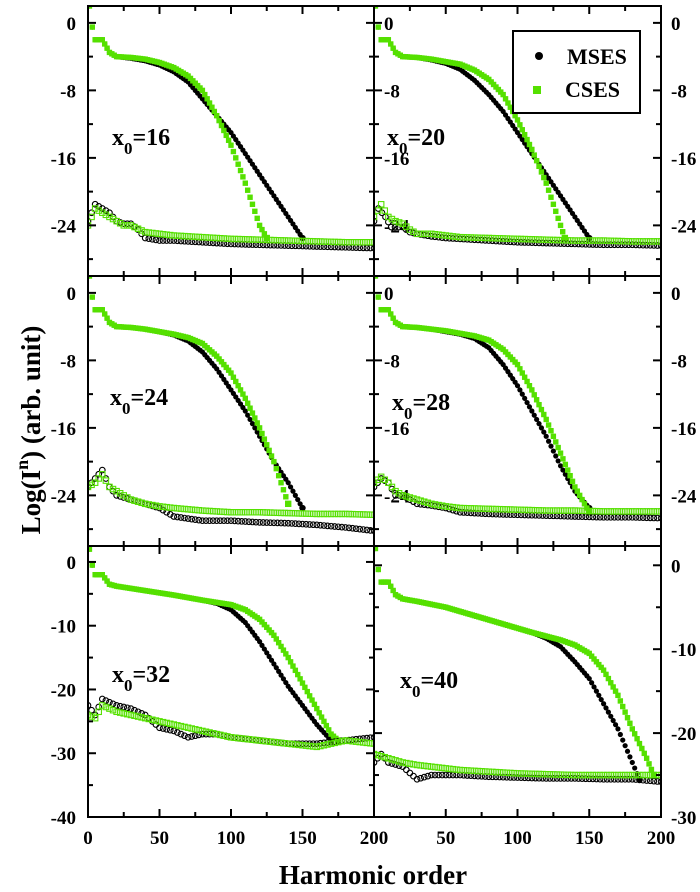 This screenshot has width=700, height=892. What do you see at coordinates (683, 429) in the screenshot?
I see `right-y-tick-label: -16` at bounding box center [683, 429].